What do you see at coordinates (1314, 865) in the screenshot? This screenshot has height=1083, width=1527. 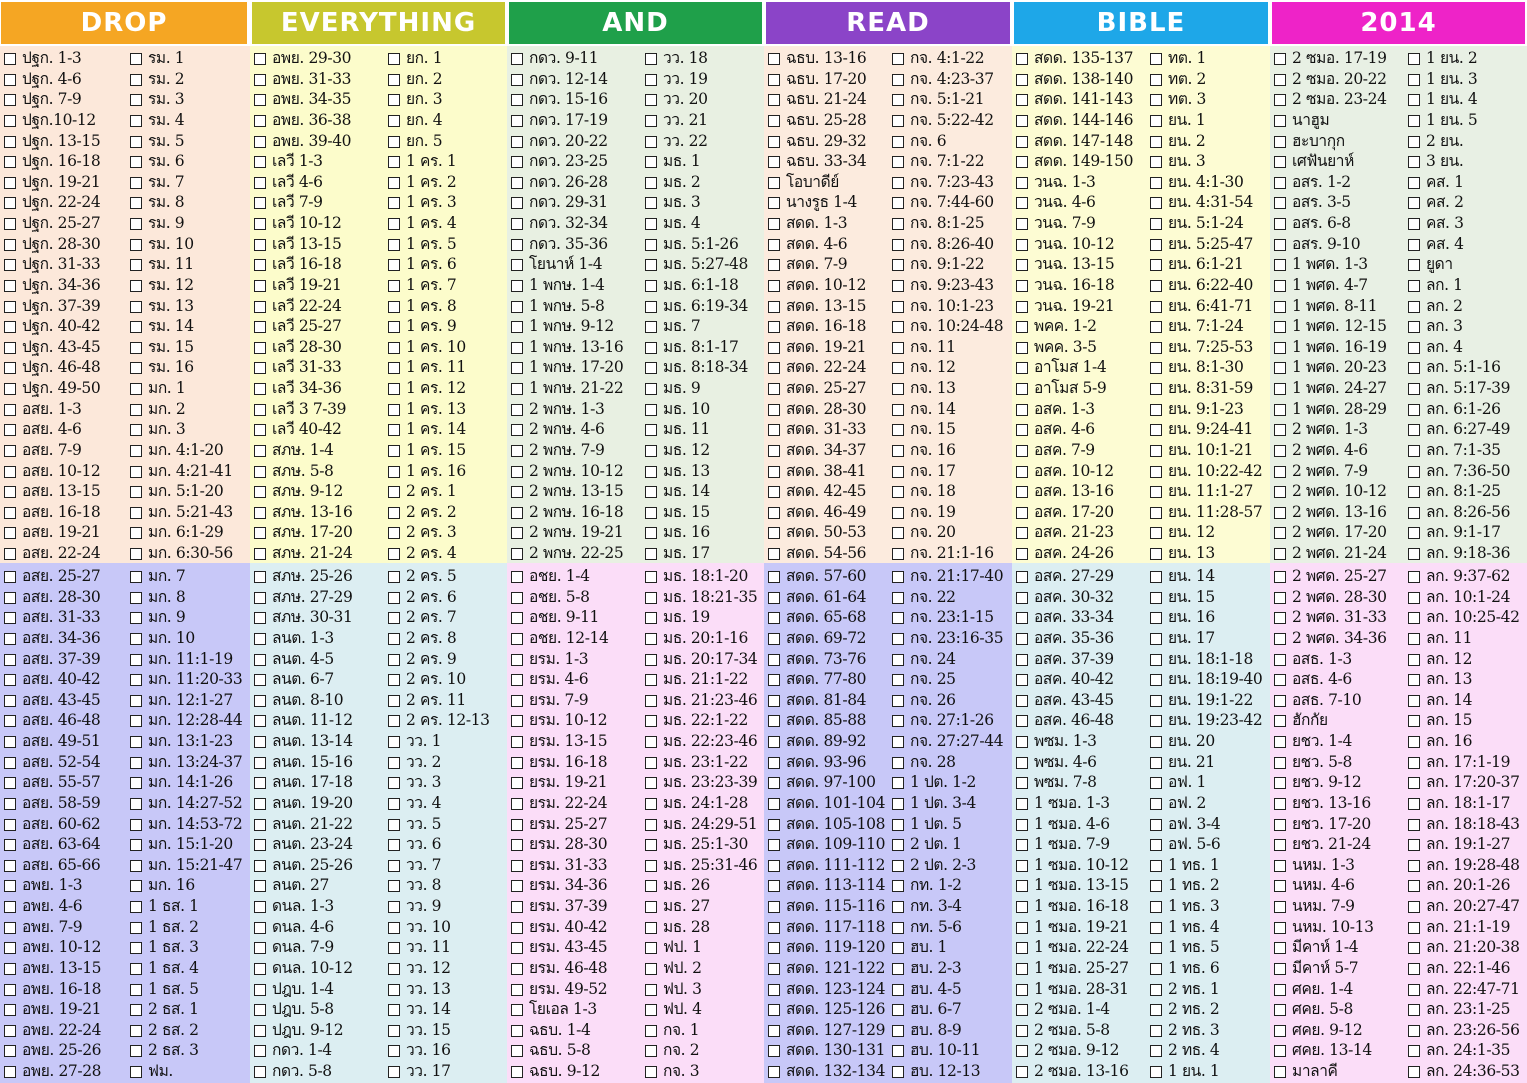 I see `reading-item: นหม. 1-3` at bounding box center [1314, 865].